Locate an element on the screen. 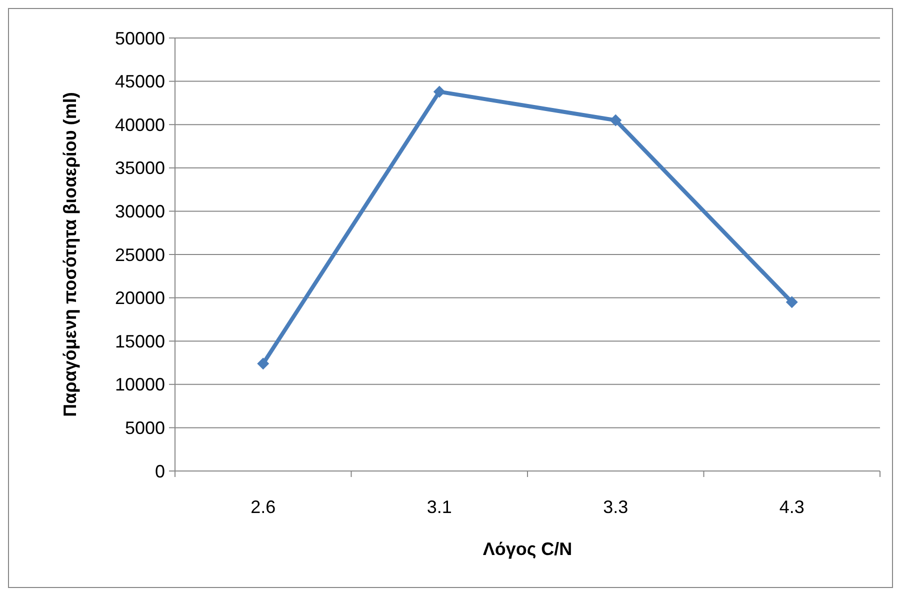  y-tick-label: 40000 is located at coordinates (139, 124).